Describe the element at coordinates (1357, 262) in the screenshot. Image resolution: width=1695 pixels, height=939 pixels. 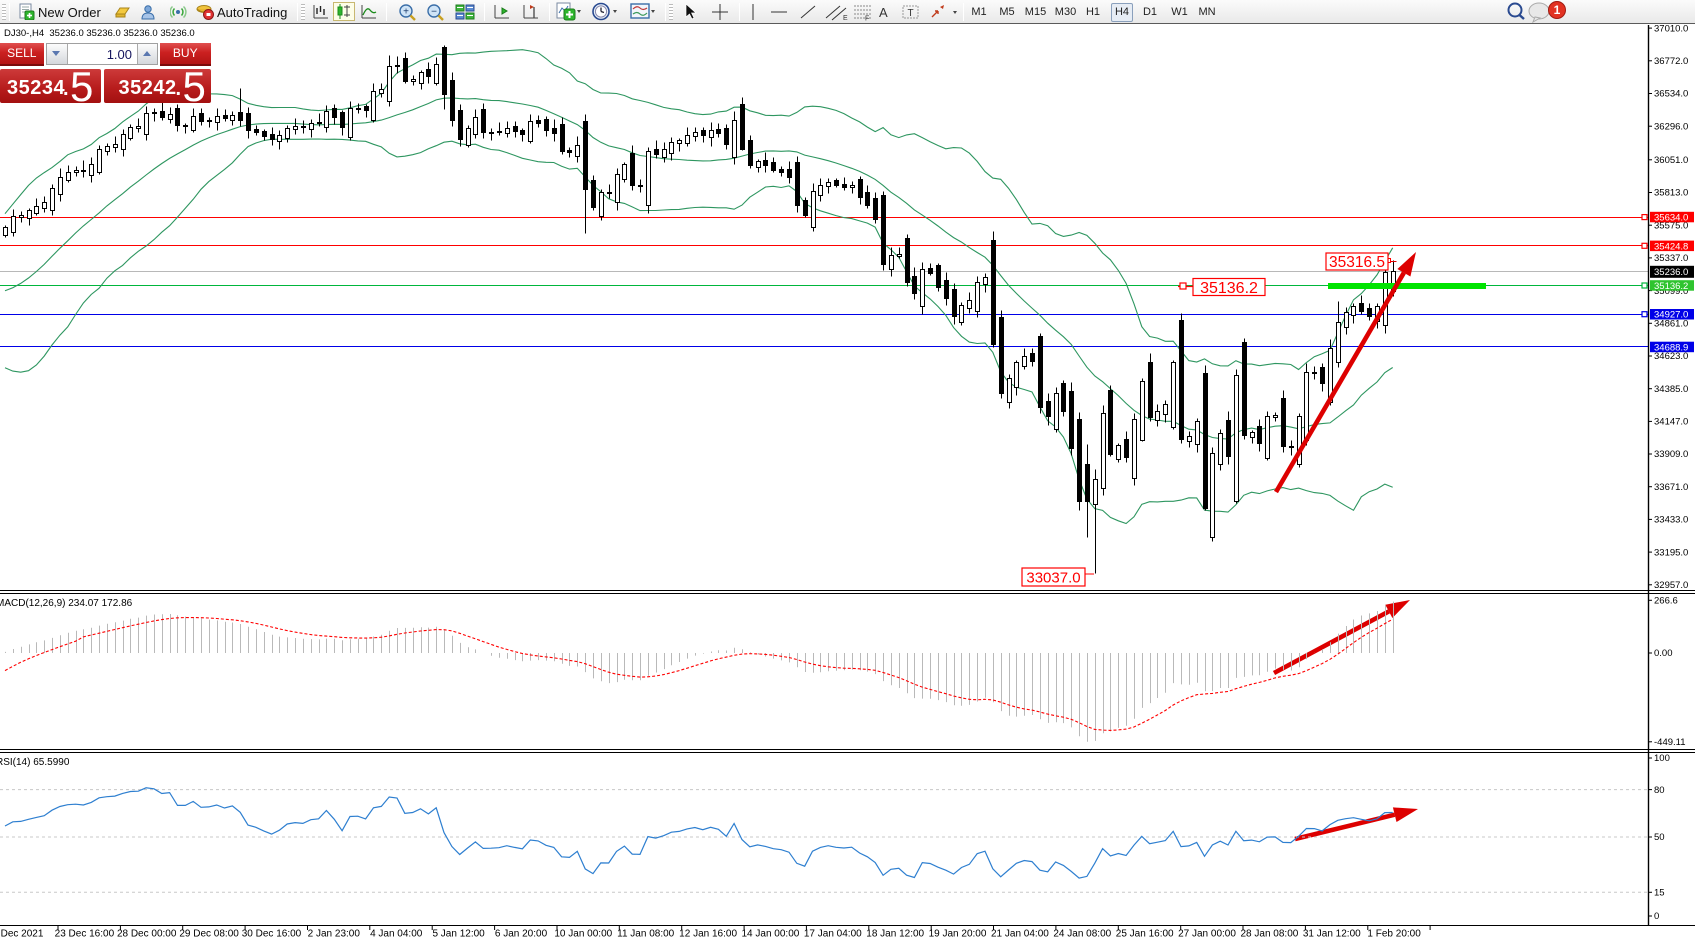
I see `svg-text: 35316.5` at that location.